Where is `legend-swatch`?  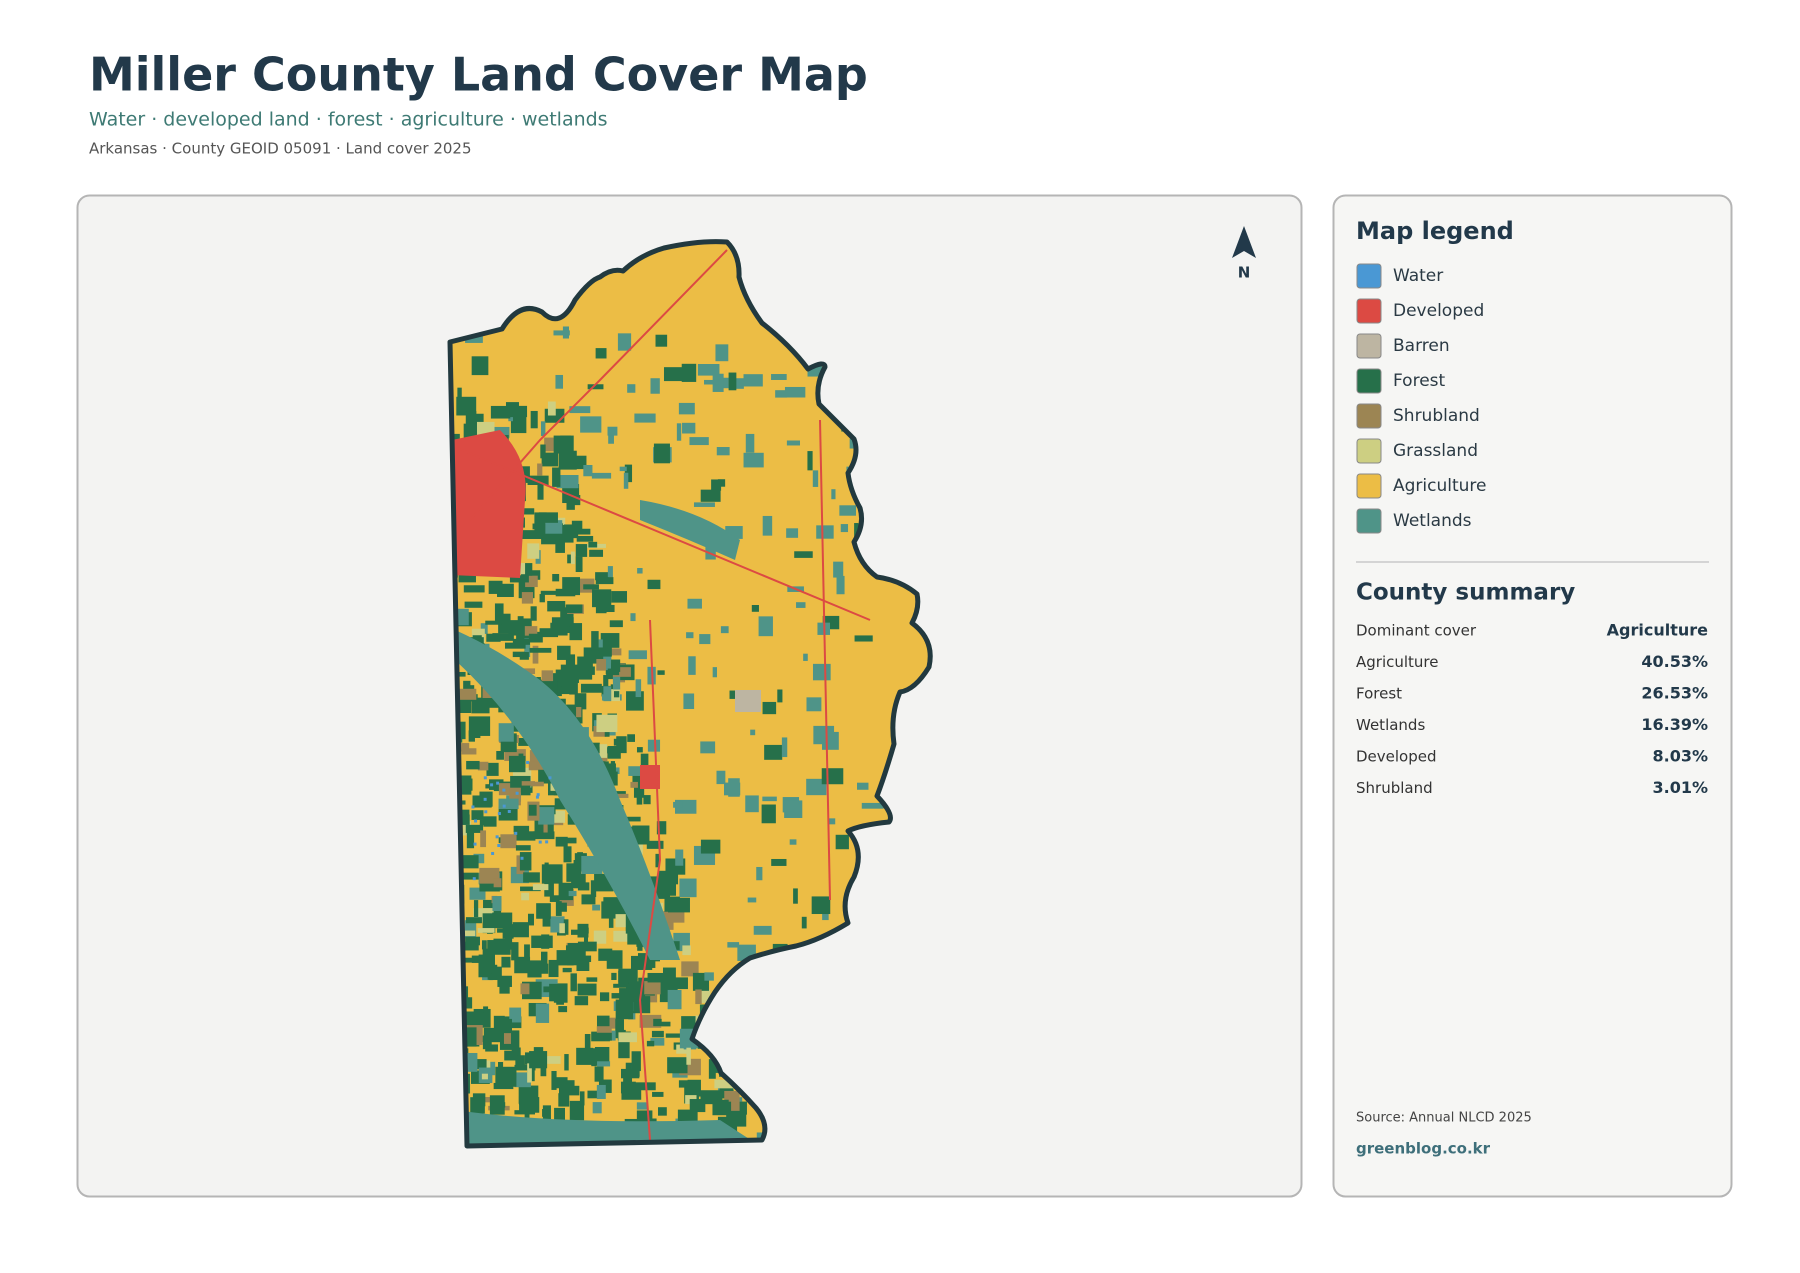 legend-swatch is located at coordinates (1369, 346).